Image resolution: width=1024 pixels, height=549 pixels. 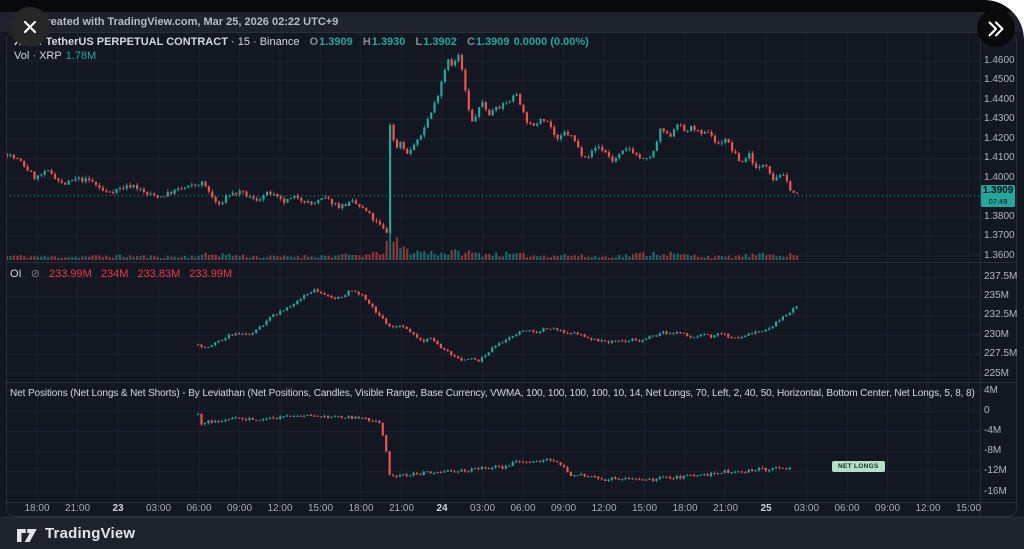 What do you see at coordinates (512, 6) in the screenshot?
I see `top-strip` at bounding box center [512, 6].